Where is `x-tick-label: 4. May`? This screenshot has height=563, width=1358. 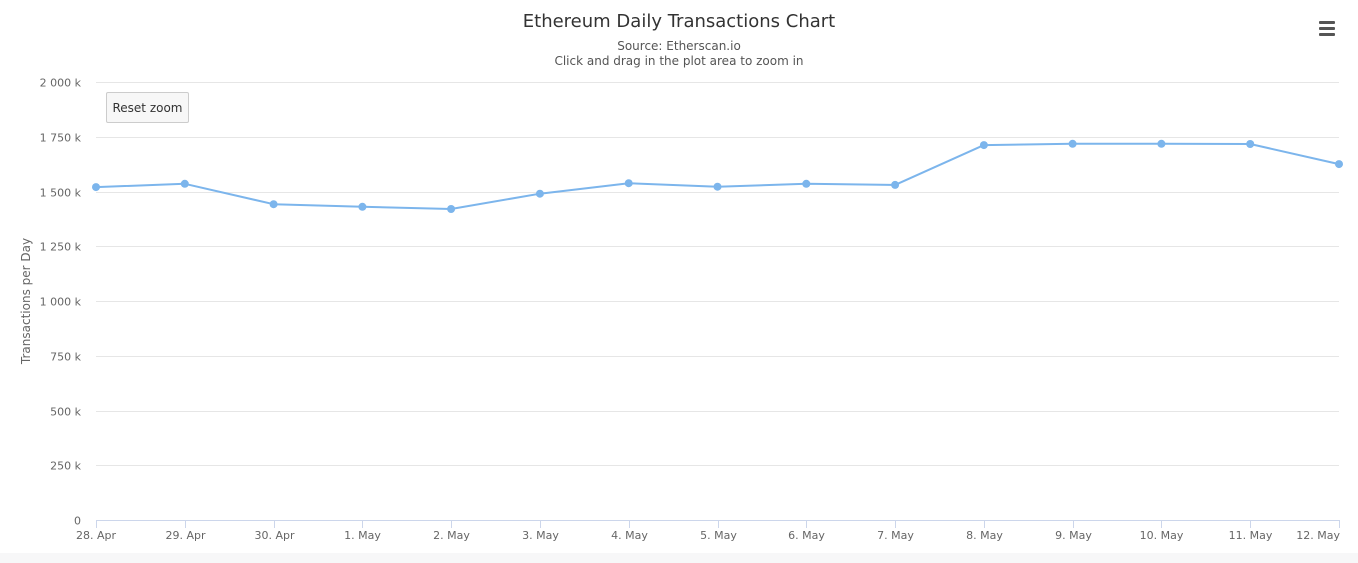
x-tick-label: 4. May is located at coordinates (629, 535).